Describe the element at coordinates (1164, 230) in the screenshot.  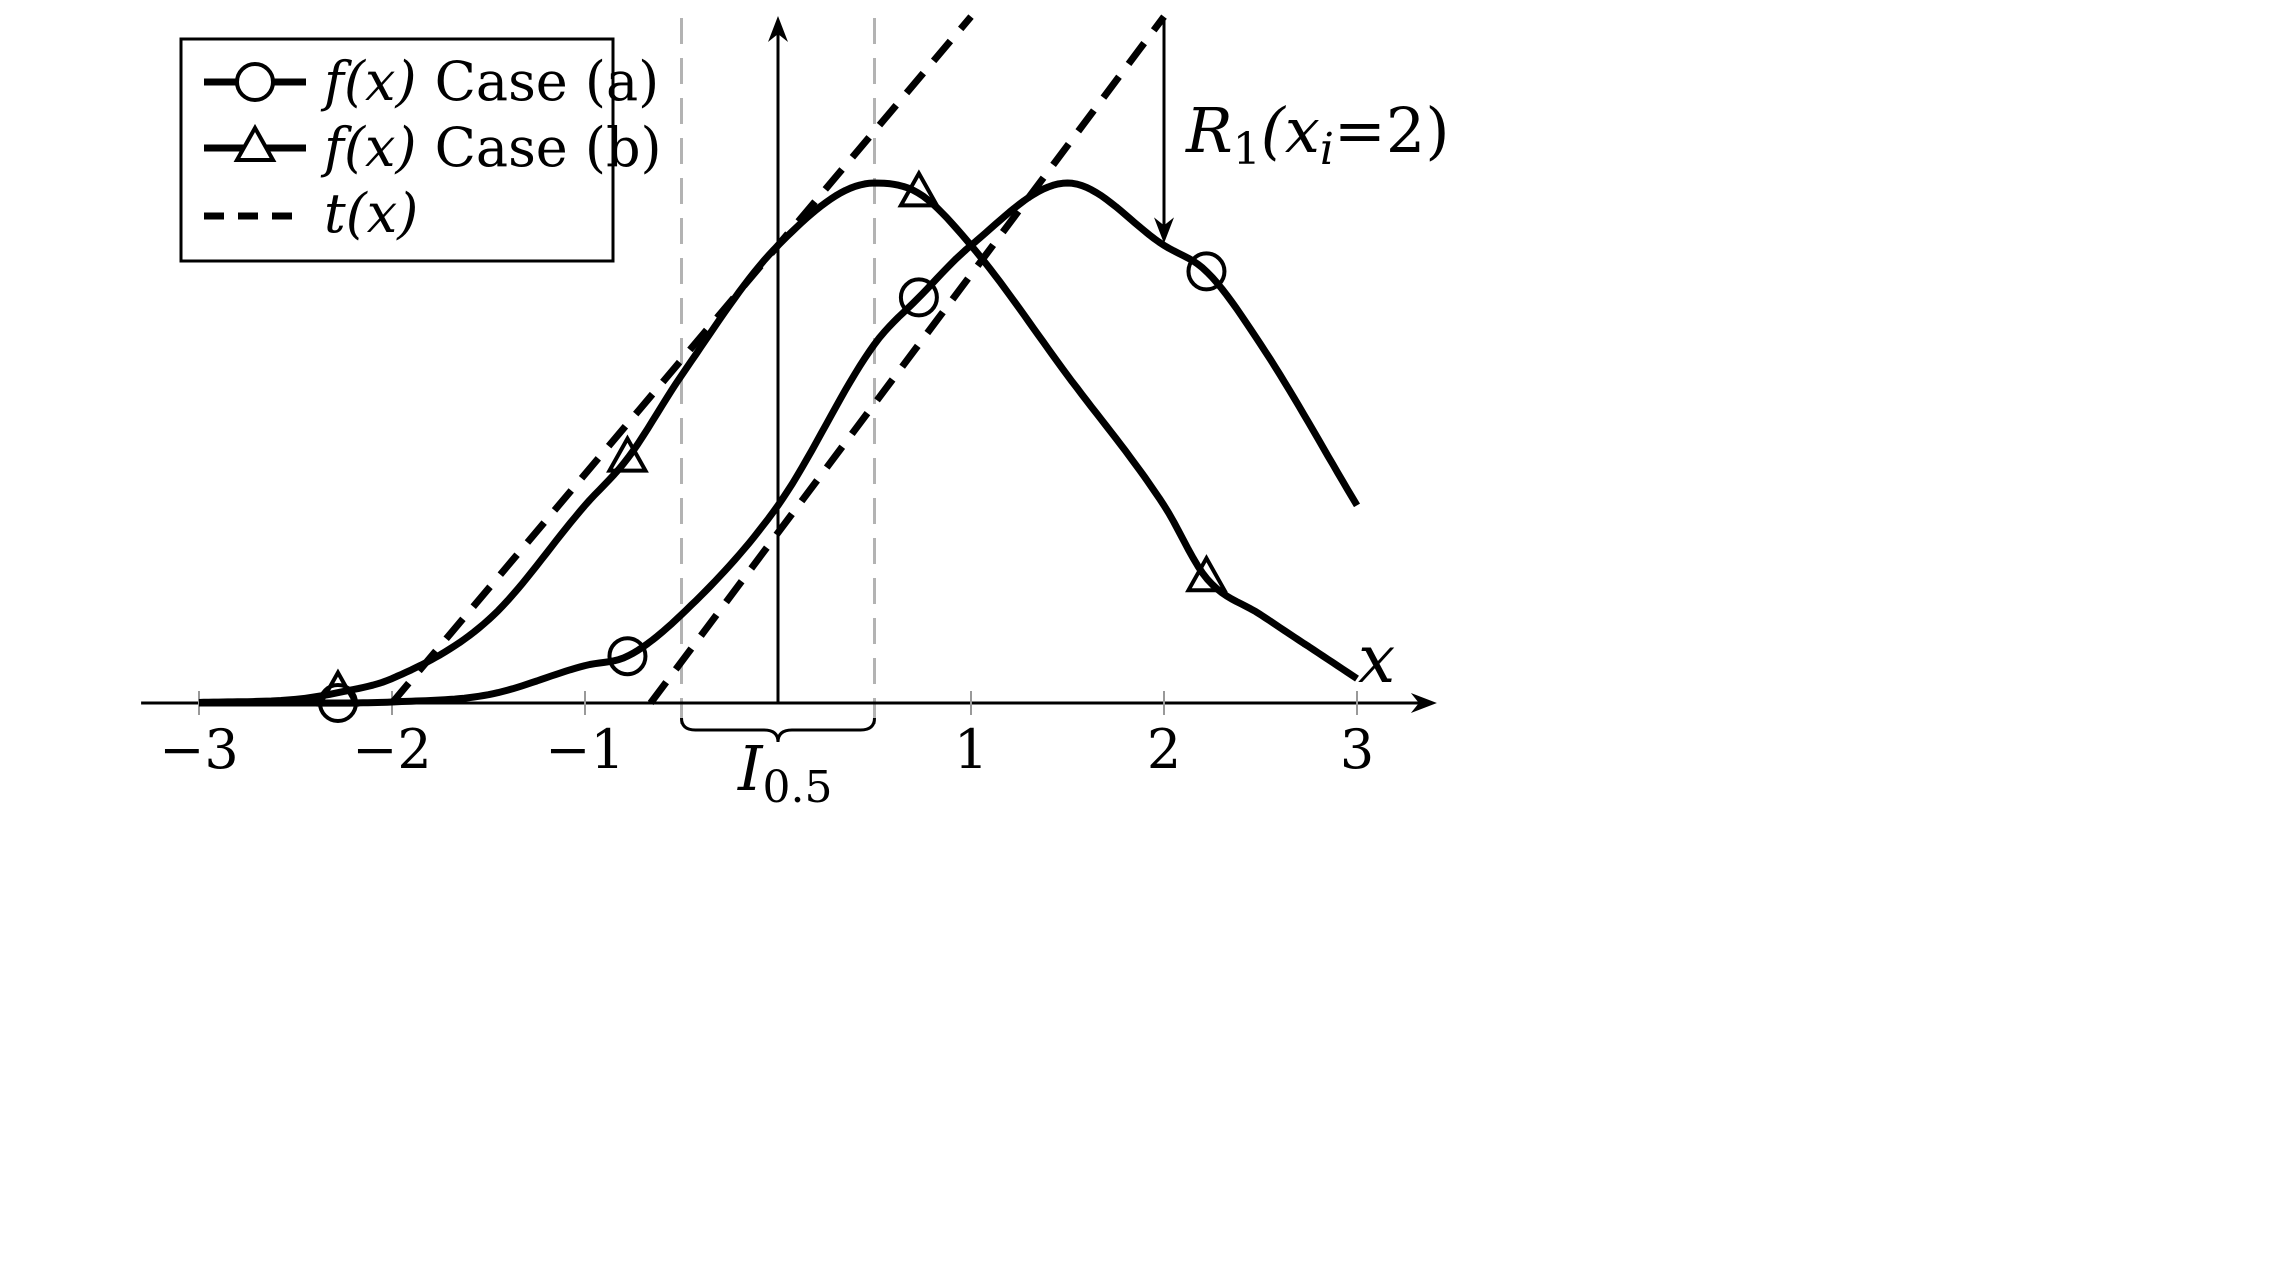
I see `residual-arrowhead` at that location.